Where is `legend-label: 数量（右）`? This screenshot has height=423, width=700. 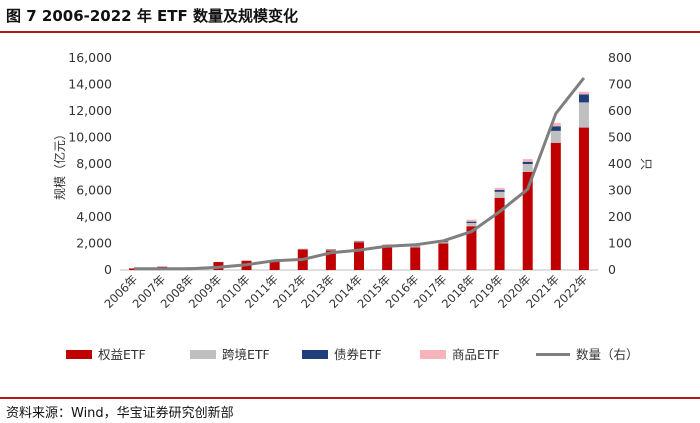
legend-label: 数量（右） is located at coordinates (607, 354).